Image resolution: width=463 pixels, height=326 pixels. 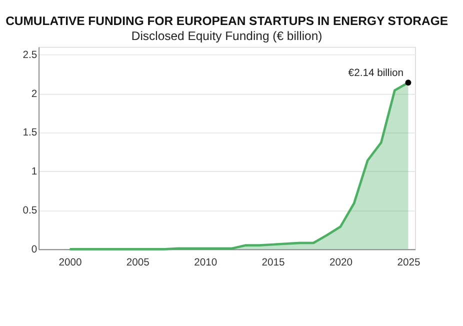 What do you see at coordinates (30, 133) in the screenshot?
I see `y-tick-label: 1.5` at bounding box center [30, 133].